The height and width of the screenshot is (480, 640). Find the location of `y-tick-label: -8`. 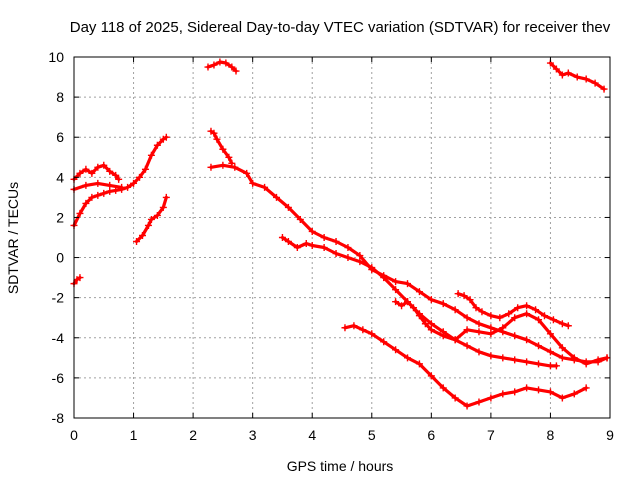

y-tick-label: -8 is located at coordinates (58, 418).